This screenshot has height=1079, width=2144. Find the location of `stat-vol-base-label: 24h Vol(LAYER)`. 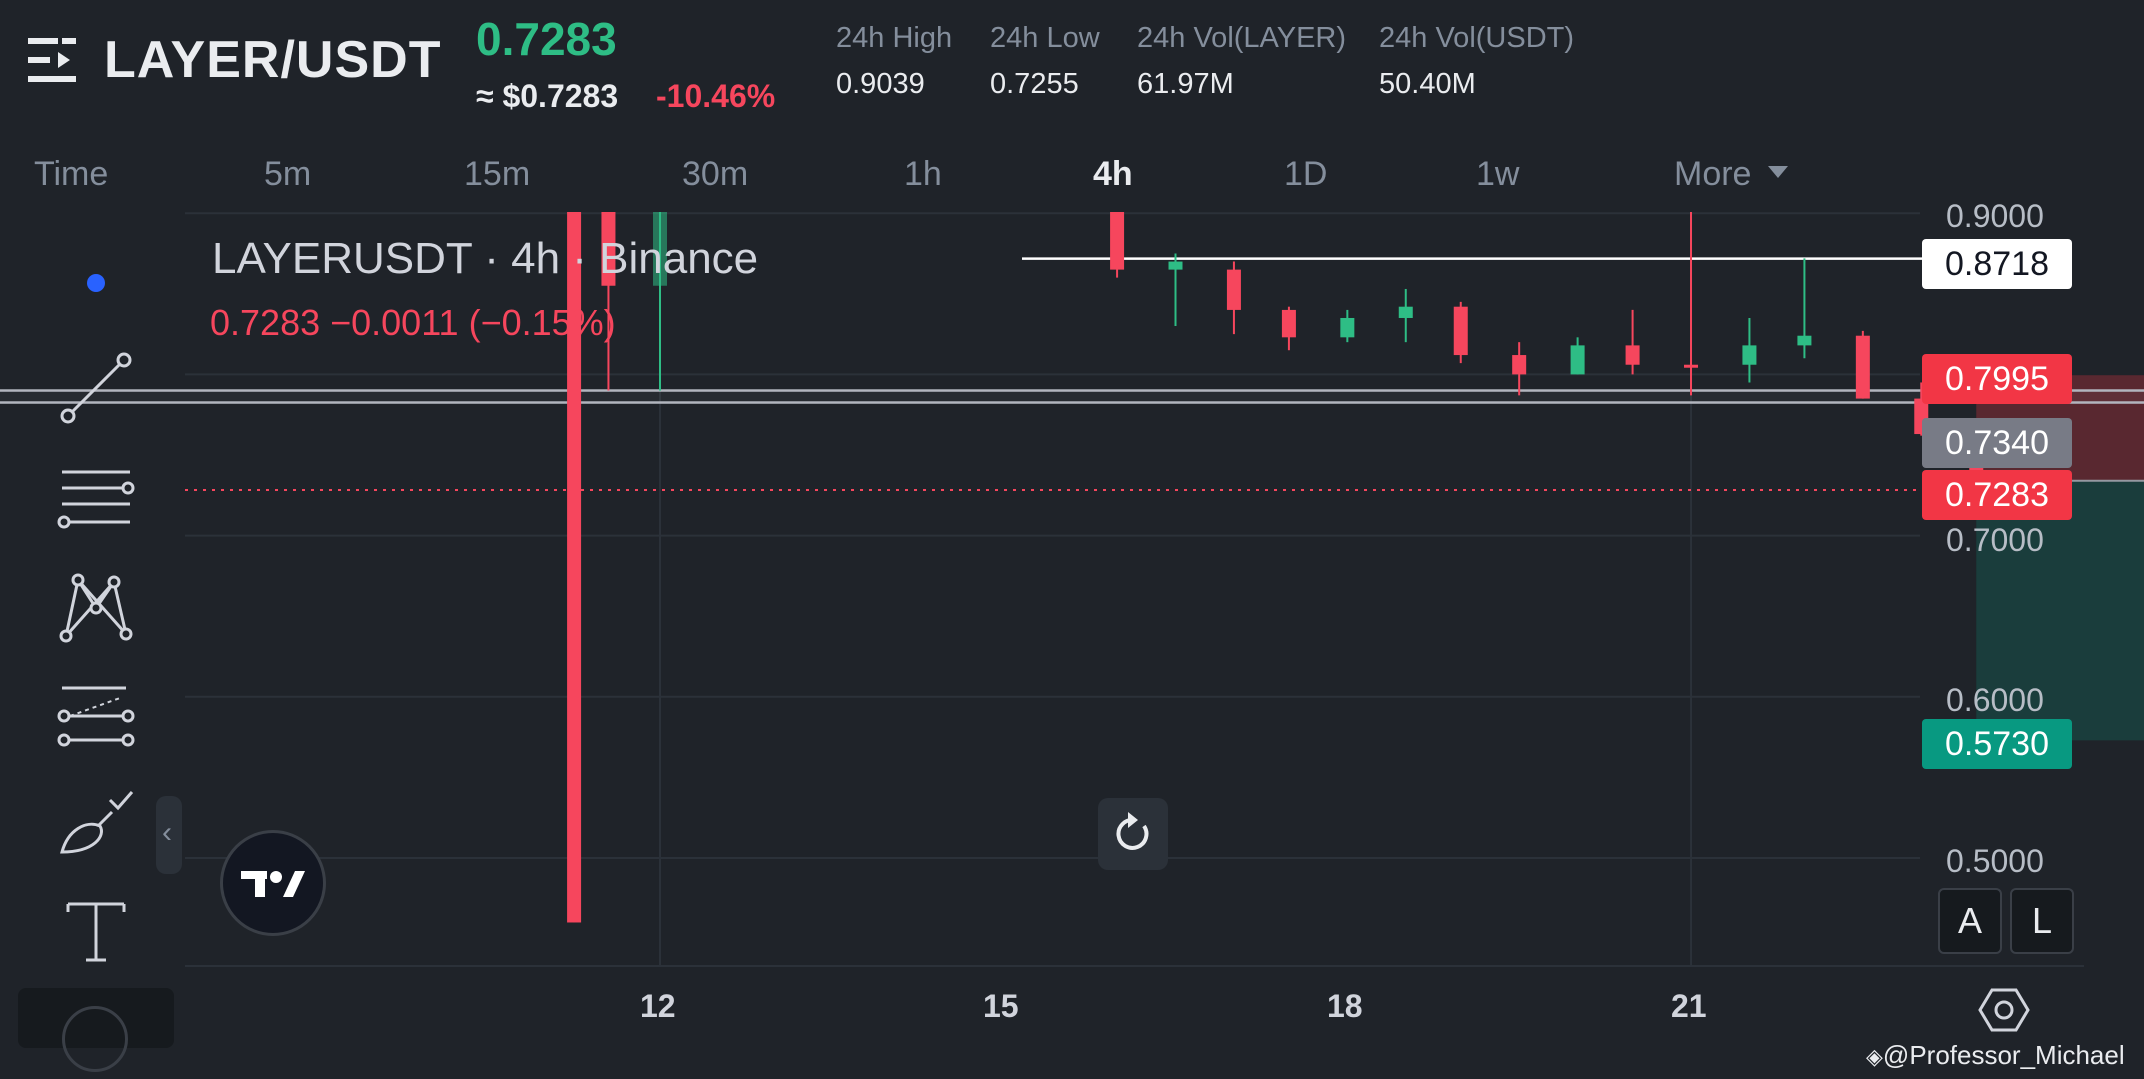

stat-vol-base-label: 24h Vol(LAYER) is located at coordinates (1242, 38).